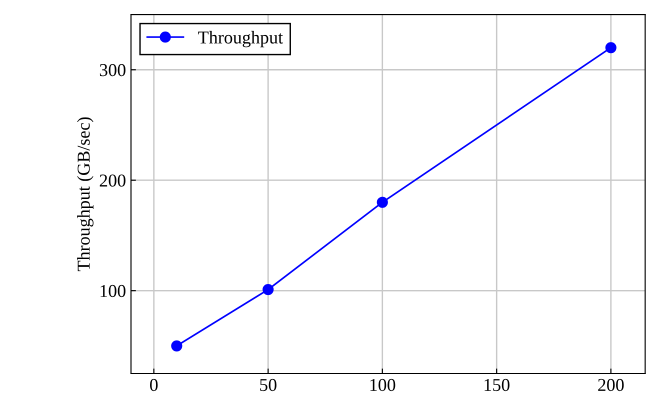 Image resolution: width=655 pixels, height=415 pixels. I want to click on x-tick-label: 50, so click(268, 385).